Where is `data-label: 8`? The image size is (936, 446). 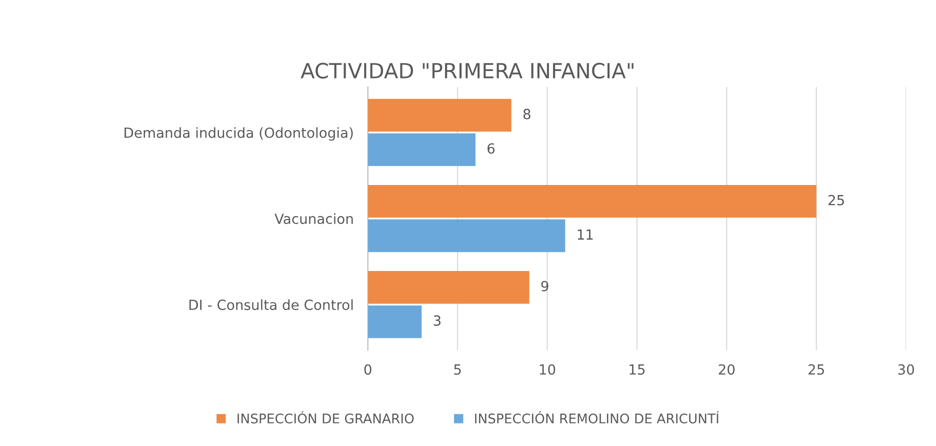
data-label: 8 is located at coordinates (526, 114).